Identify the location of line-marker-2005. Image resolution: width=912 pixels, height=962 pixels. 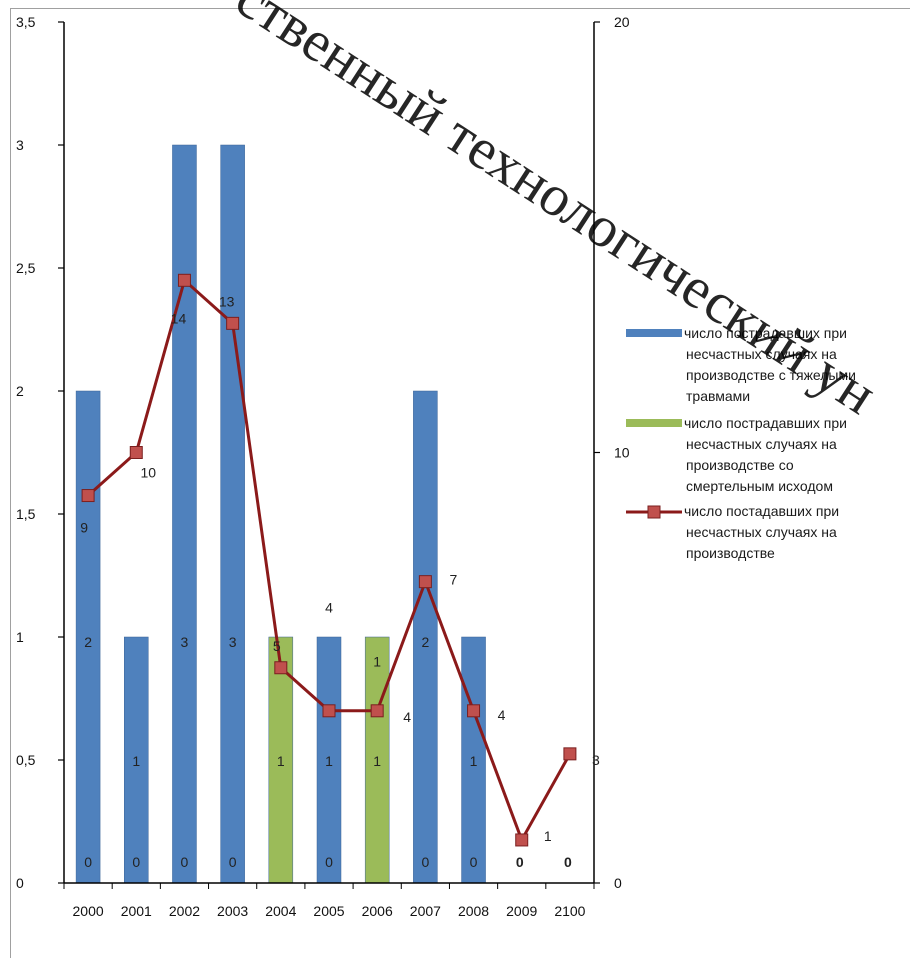
(329, 711).